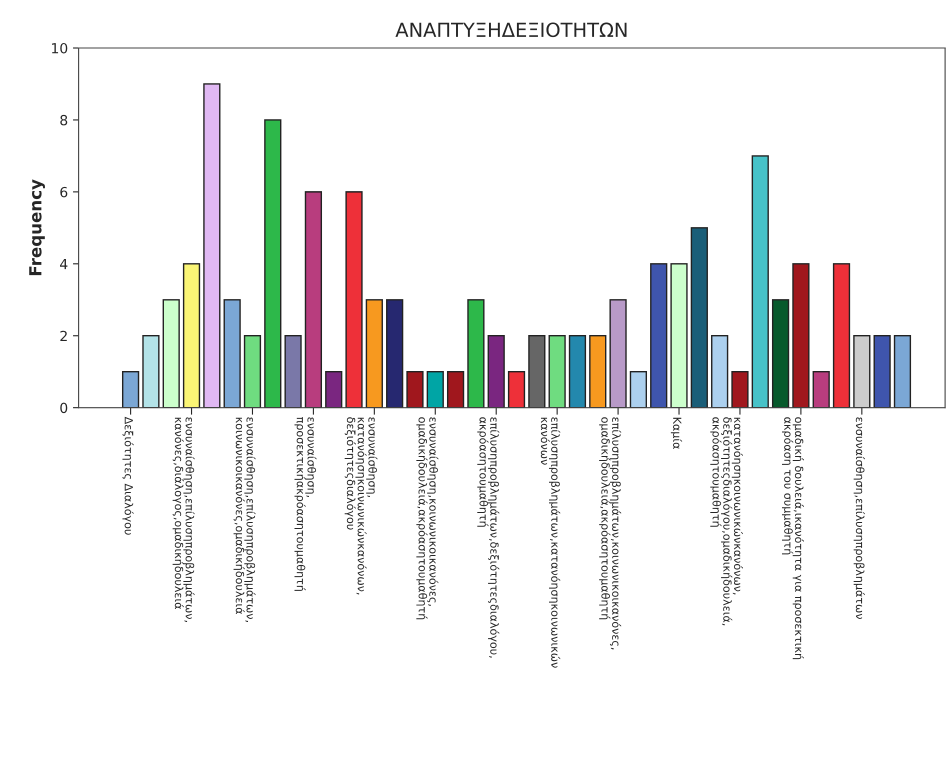 Image resolution: width=947 pixels, height=762 pixels. Describe the element at coordinates (510, 30) in the screenshot. I see `chart-title: ΑΝΑΠΤΥΞΗΔΕΞΙΟΤΗΤΩΝ` at that location.